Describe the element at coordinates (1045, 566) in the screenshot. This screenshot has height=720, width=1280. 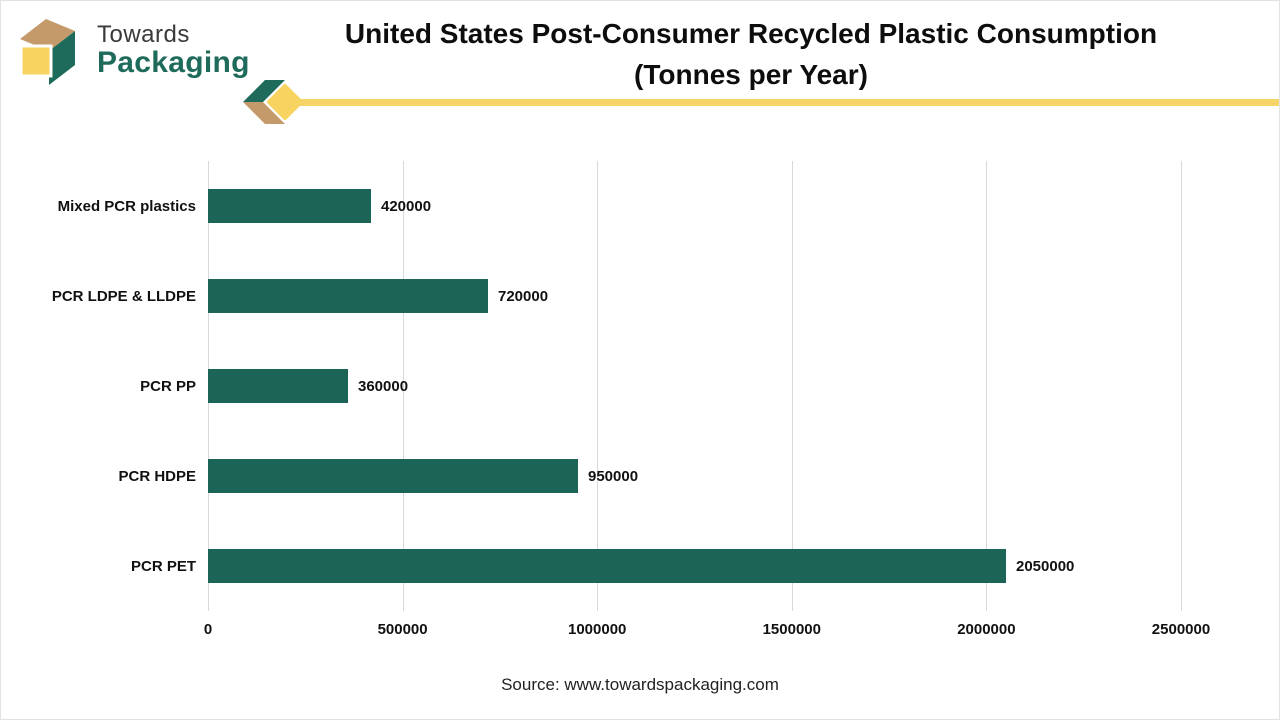
I see `bar-value-label: 2050000` at that location.